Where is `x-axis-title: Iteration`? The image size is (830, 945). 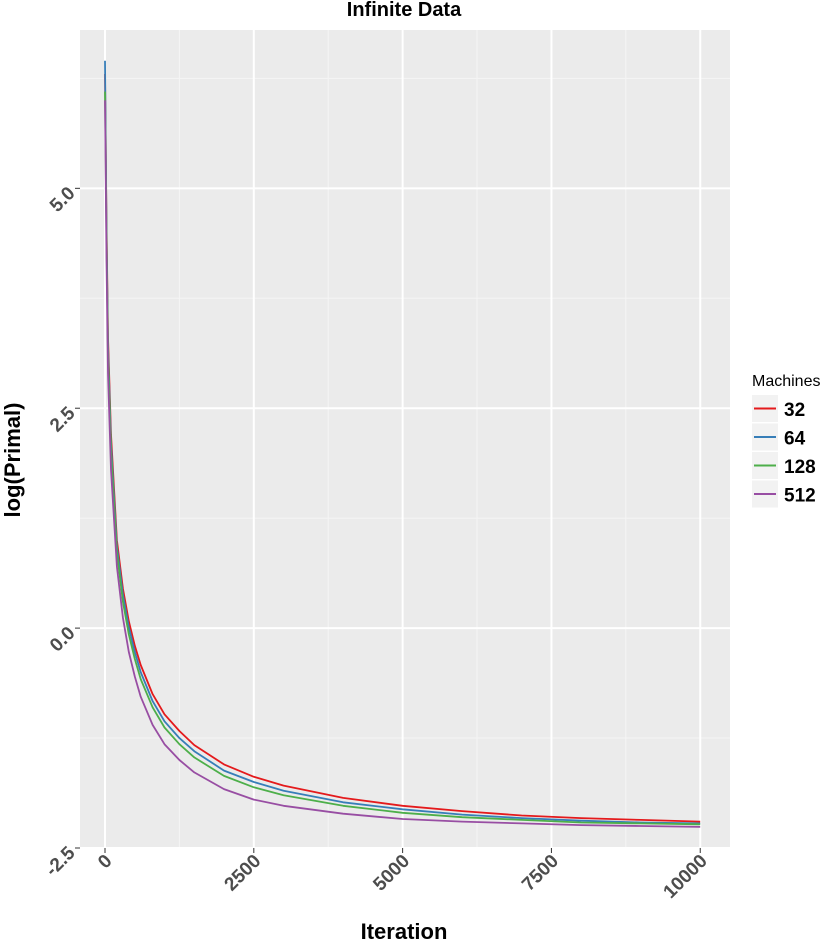 x-axis-title: Iteration is located at coordinates (404, 931).